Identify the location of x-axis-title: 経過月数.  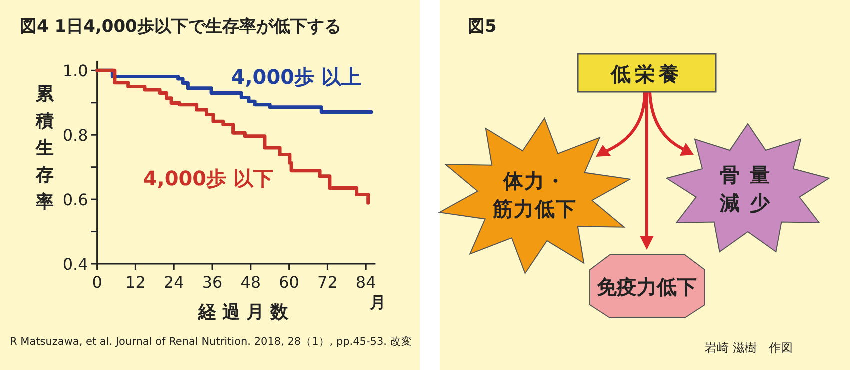
(246, 312).